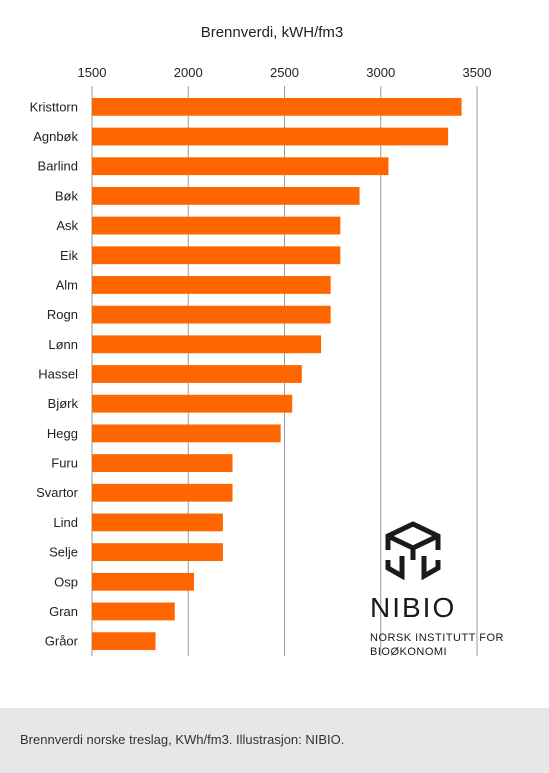 Image resolution: width=549 pixels, height=773 pixels. Describe the element at coordinates (63, 403) in the screenshot. I see `category-label: Bjørk` at that location.